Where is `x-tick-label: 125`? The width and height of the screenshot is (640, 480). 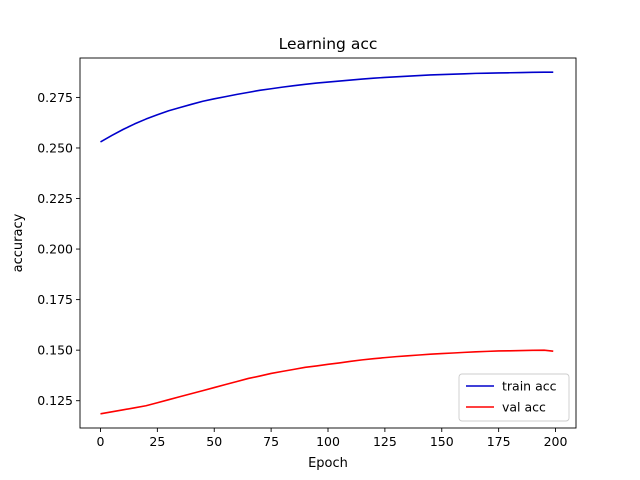
x-tick-label: 125 is located at coordinates (385, 441).